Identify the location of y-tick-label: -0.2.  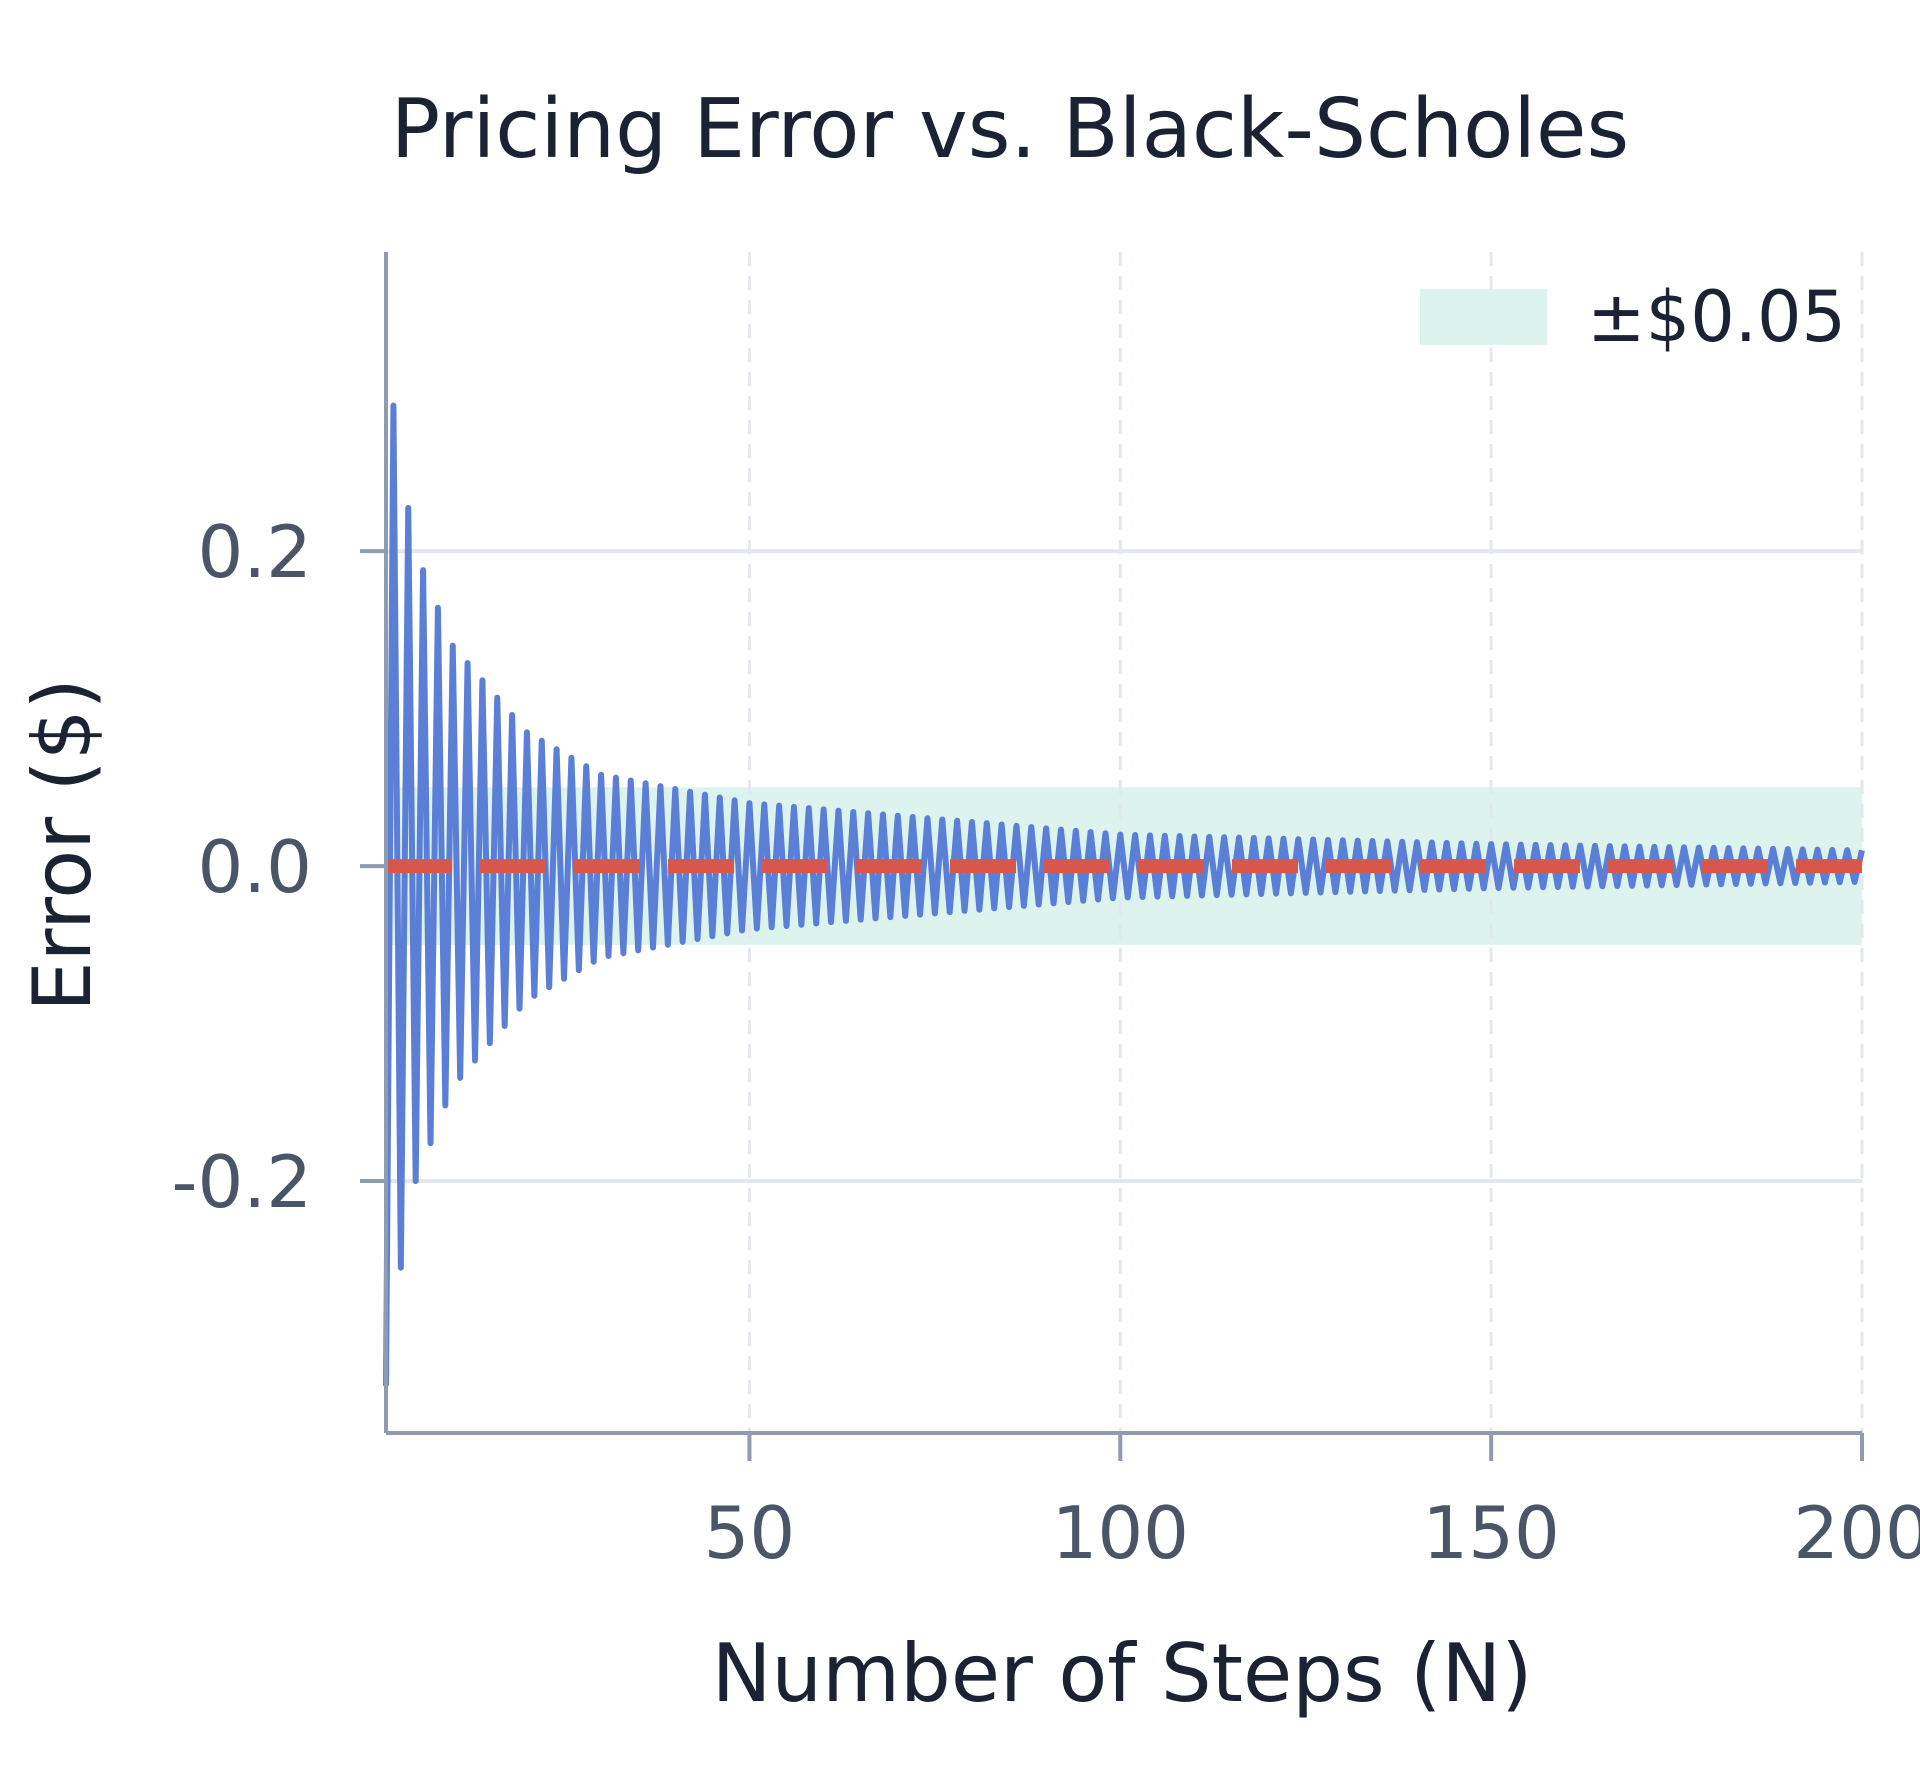
(242, 1182).